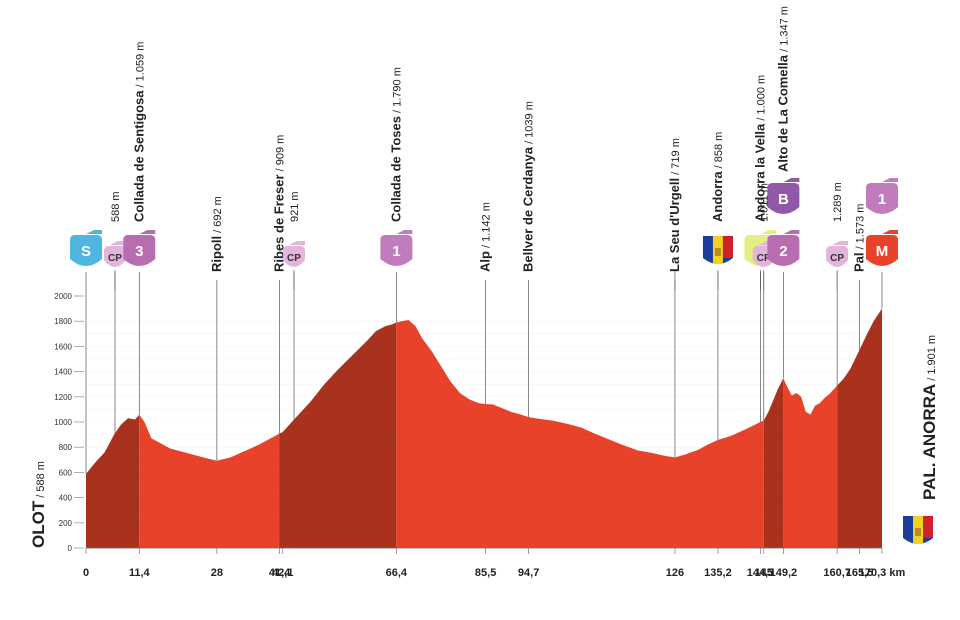 The height and width of the screenshot is (620, 960). I want to click on badge-label: 1, so click(882, 199).